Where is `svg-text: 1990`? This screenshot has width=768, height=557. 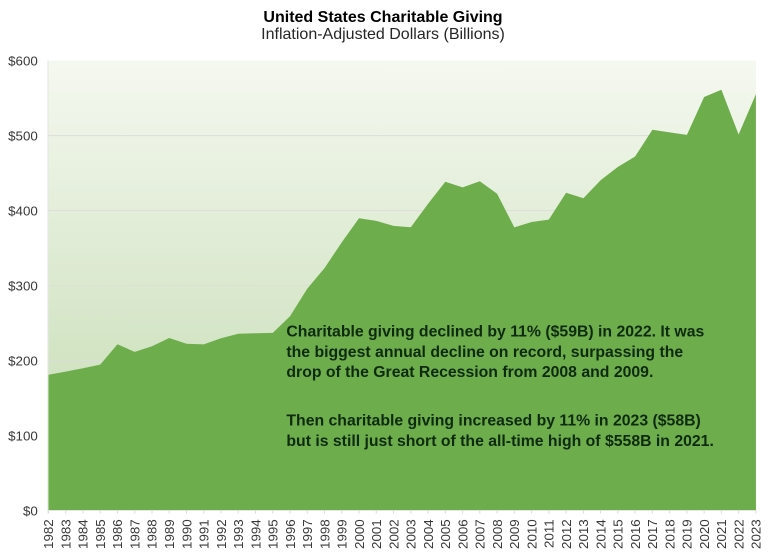 svg-text: 1990 is located at coordinates (186, 534).